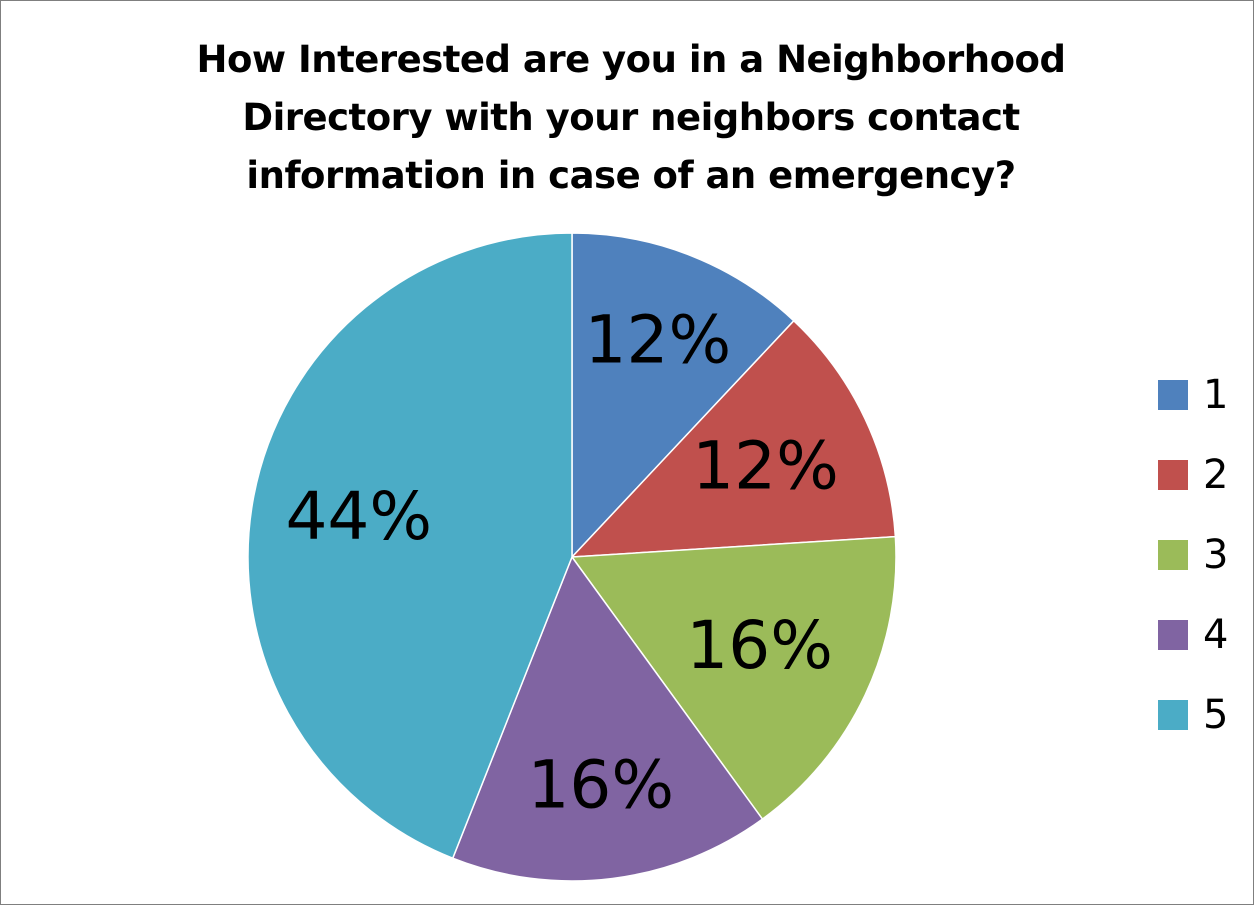 This screenshot has width=1256, height=907. Describe the element at coordinates (759, 645) in the screenshot. I see `pie-data-label-3: 16%` at that location.